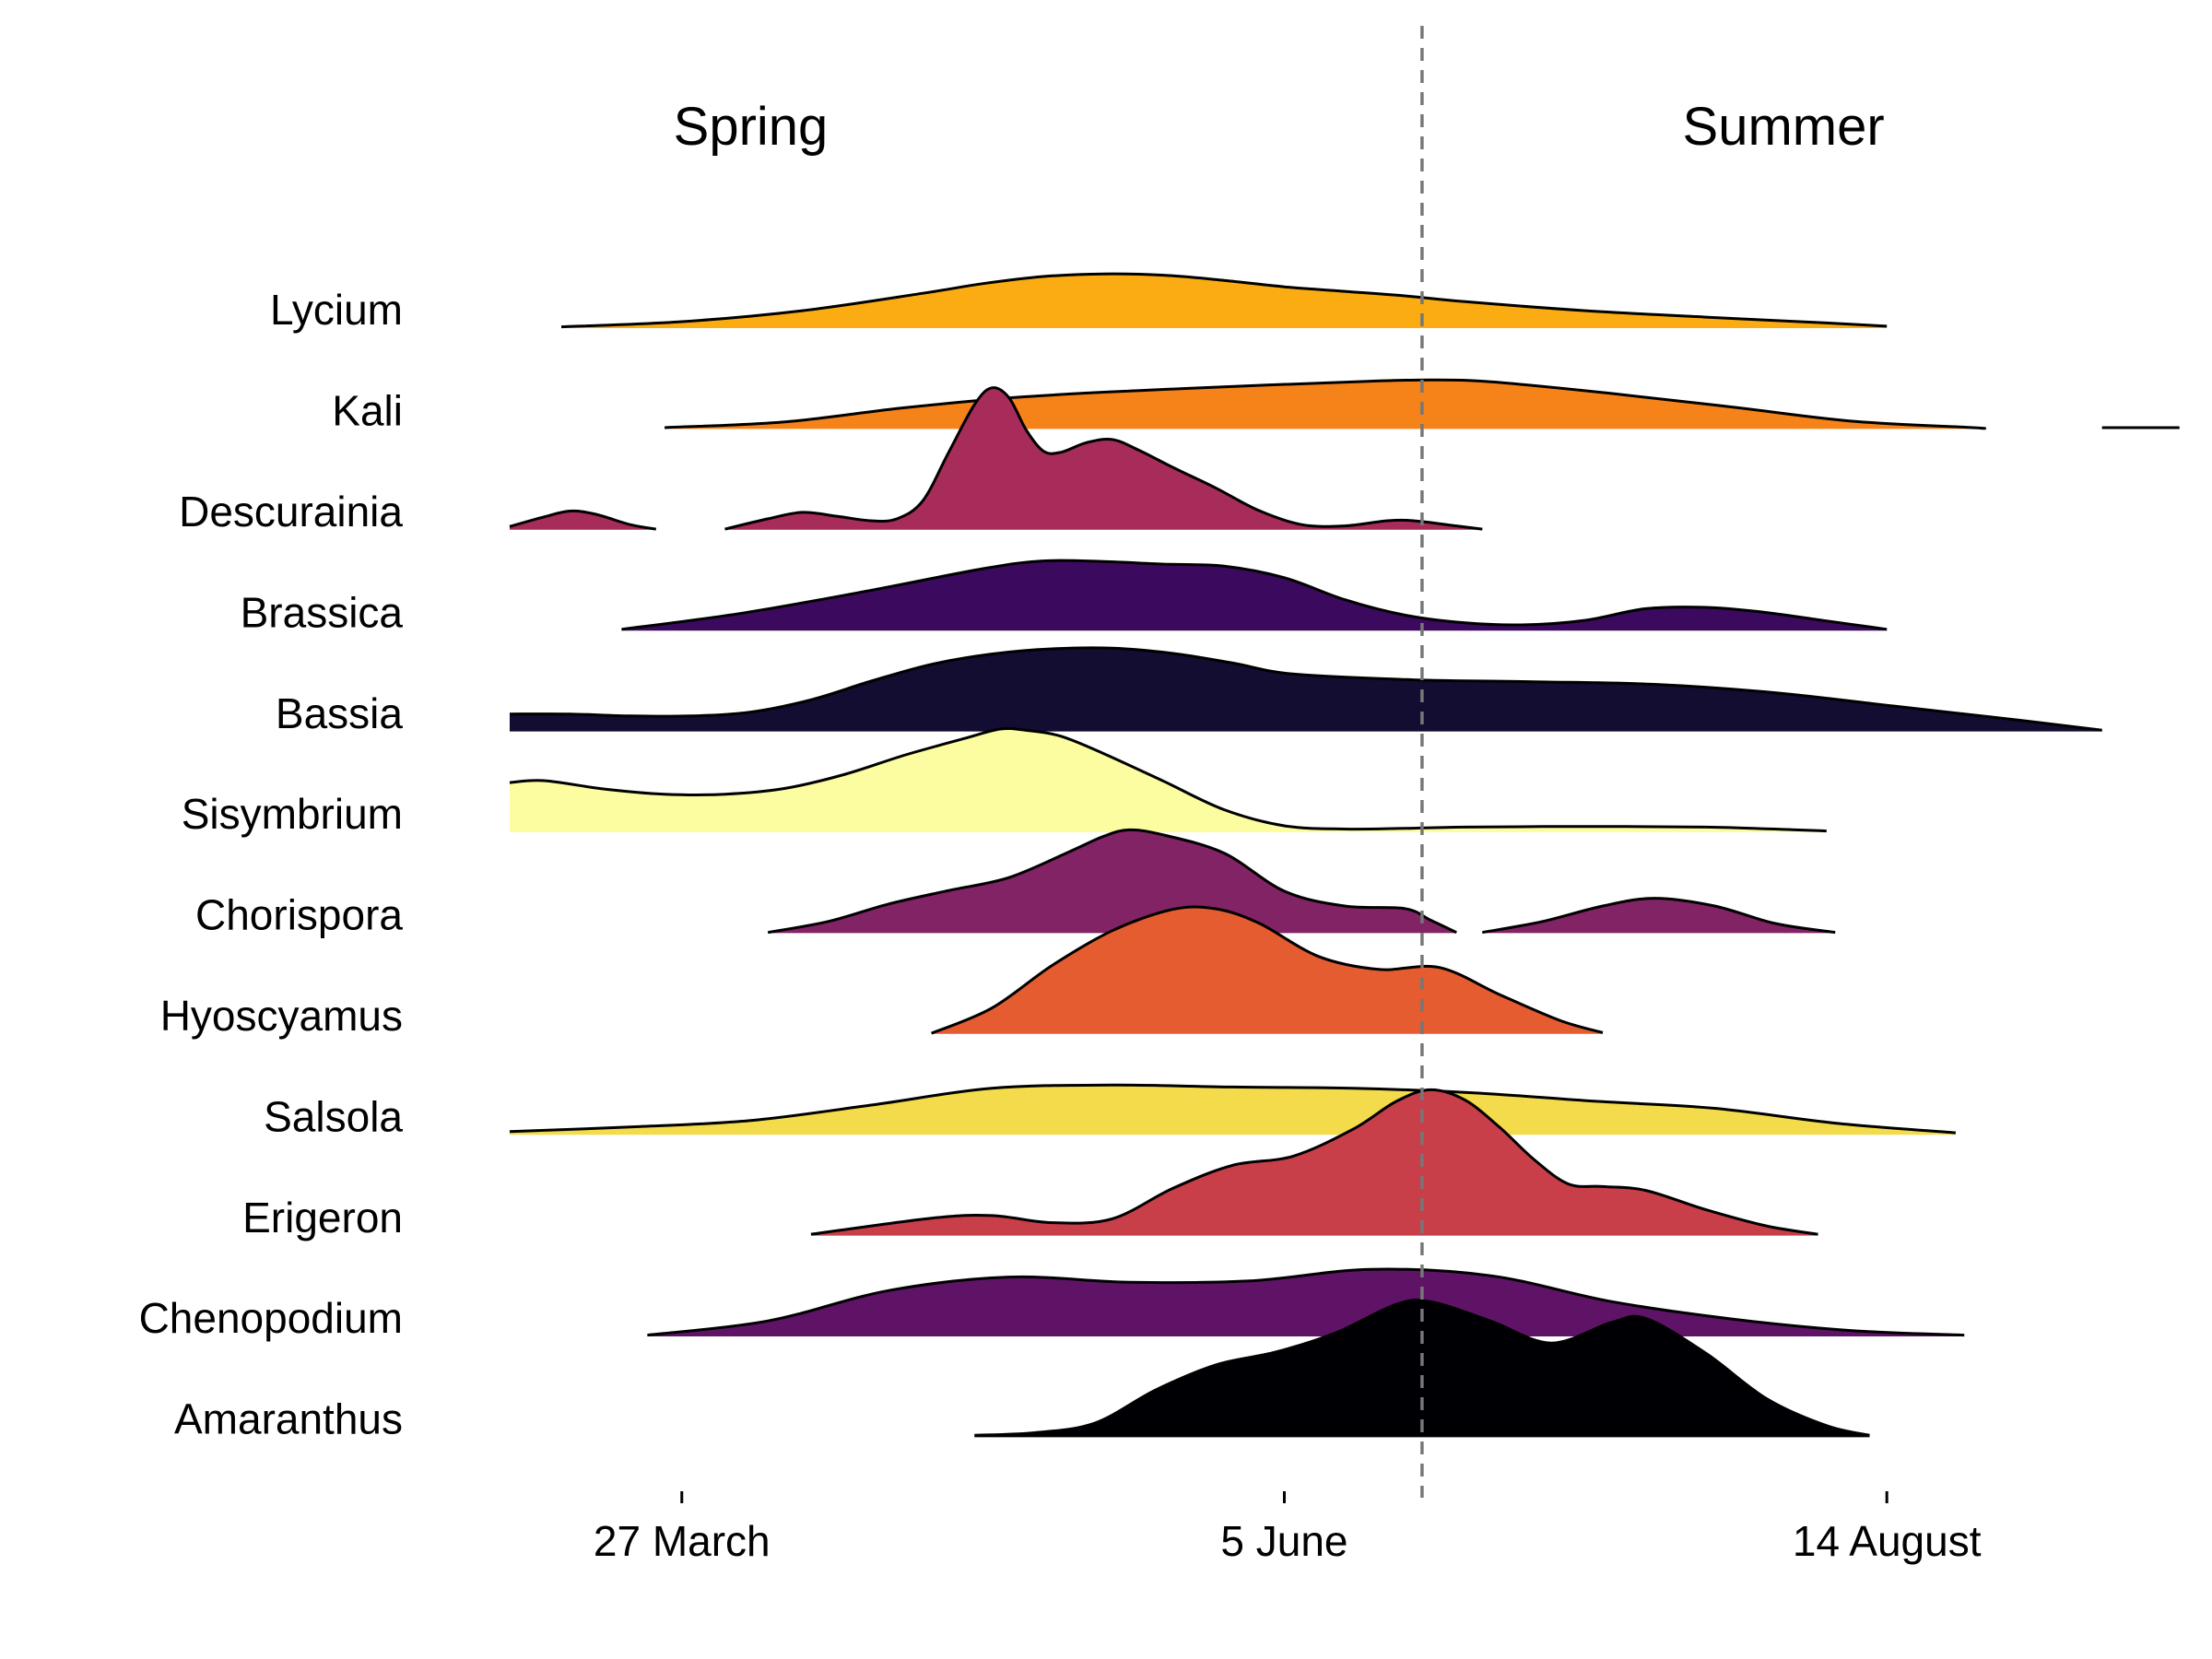 This screenshot has height=1659, width=2212. I want to click on ridge-salsola, so click(1233, 1109).